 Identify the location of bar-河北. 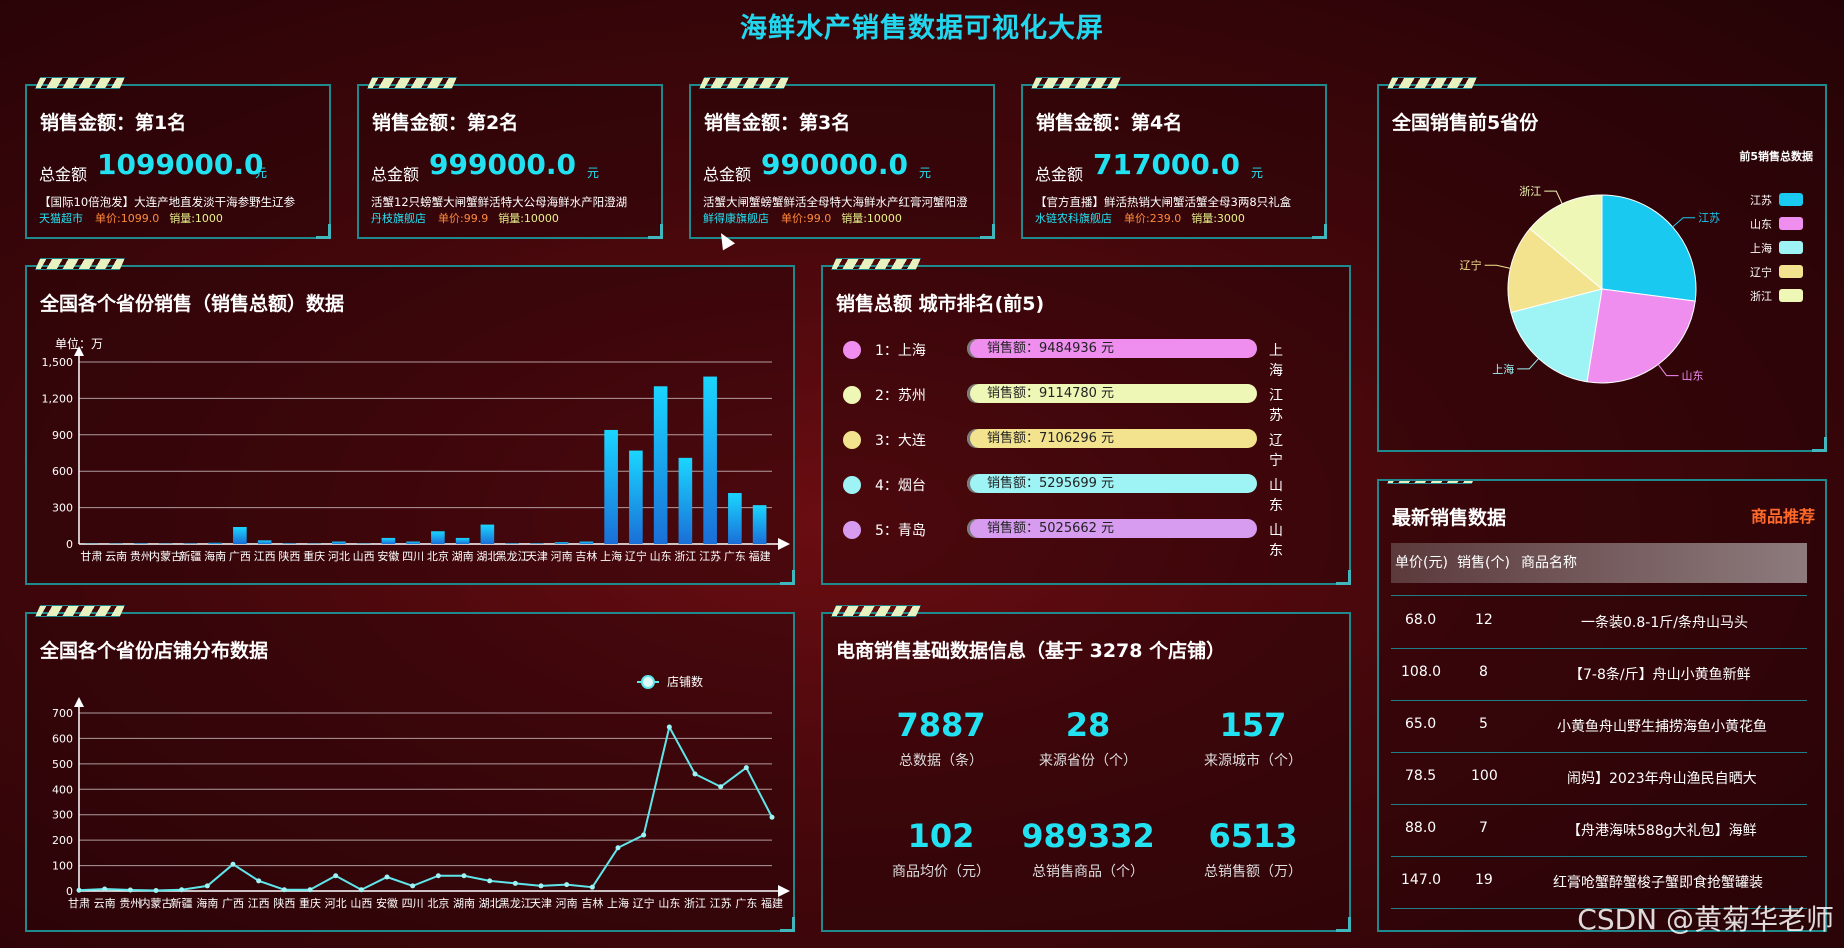
(339, 542).